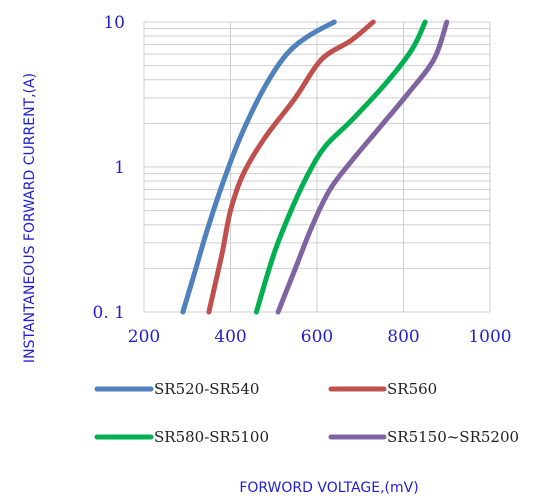  What do you see at coordinates (109, 313) in the screenshot?
I see `y-tick-label: 0. 1` at bounding box center [109, 313].